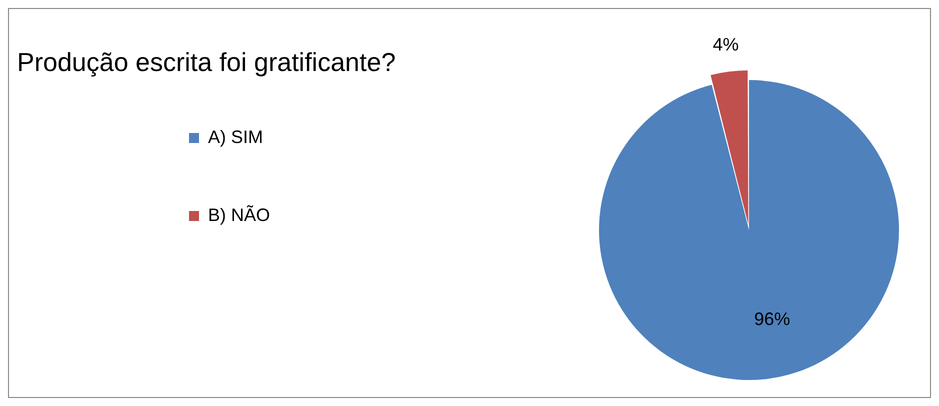 The height and width of the screenshot is (406, 939). I want to click on chart-title: Produção escrita foi gratificante?, so click(206, 62).